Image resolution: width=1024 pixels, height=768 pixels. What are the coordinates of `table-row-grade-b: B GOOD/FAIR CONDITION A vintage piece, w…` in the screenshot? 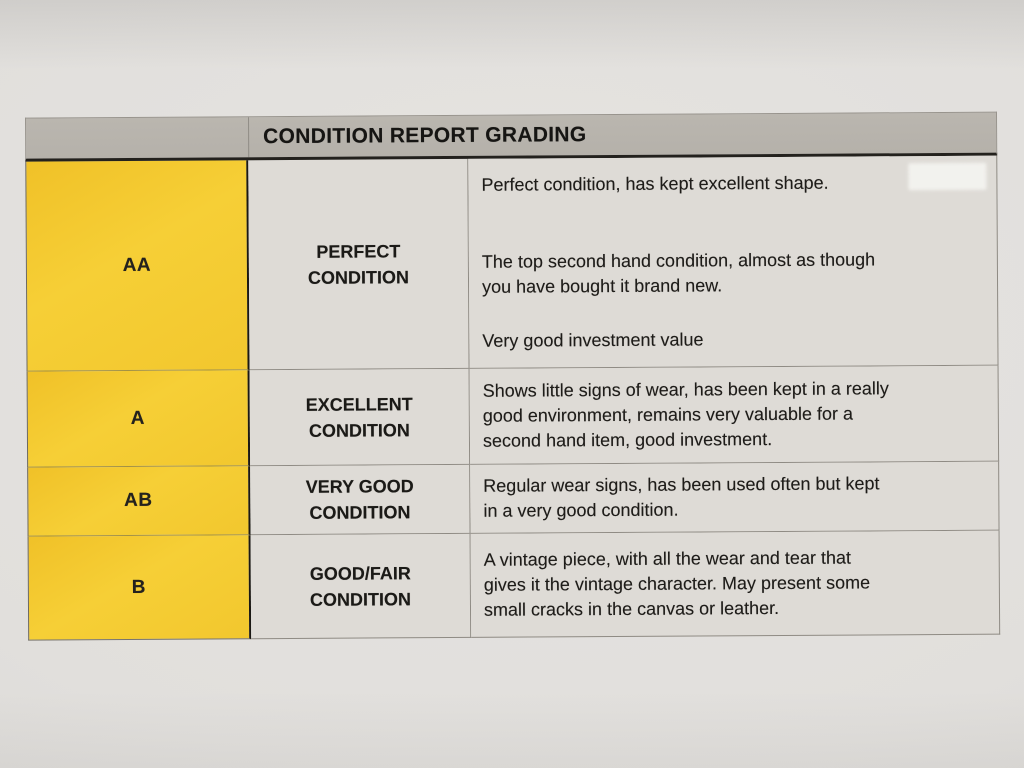 It's located at (514, 585).